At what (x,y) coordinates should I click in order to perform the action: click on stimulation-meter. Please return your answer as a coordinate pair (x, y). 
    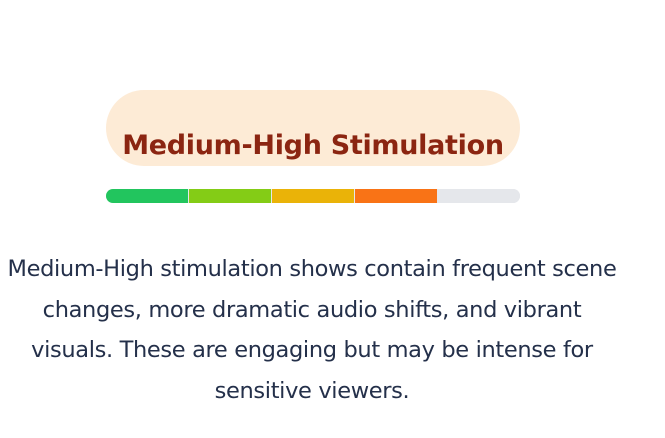
    Looking at the image, I should click on (313, 196).